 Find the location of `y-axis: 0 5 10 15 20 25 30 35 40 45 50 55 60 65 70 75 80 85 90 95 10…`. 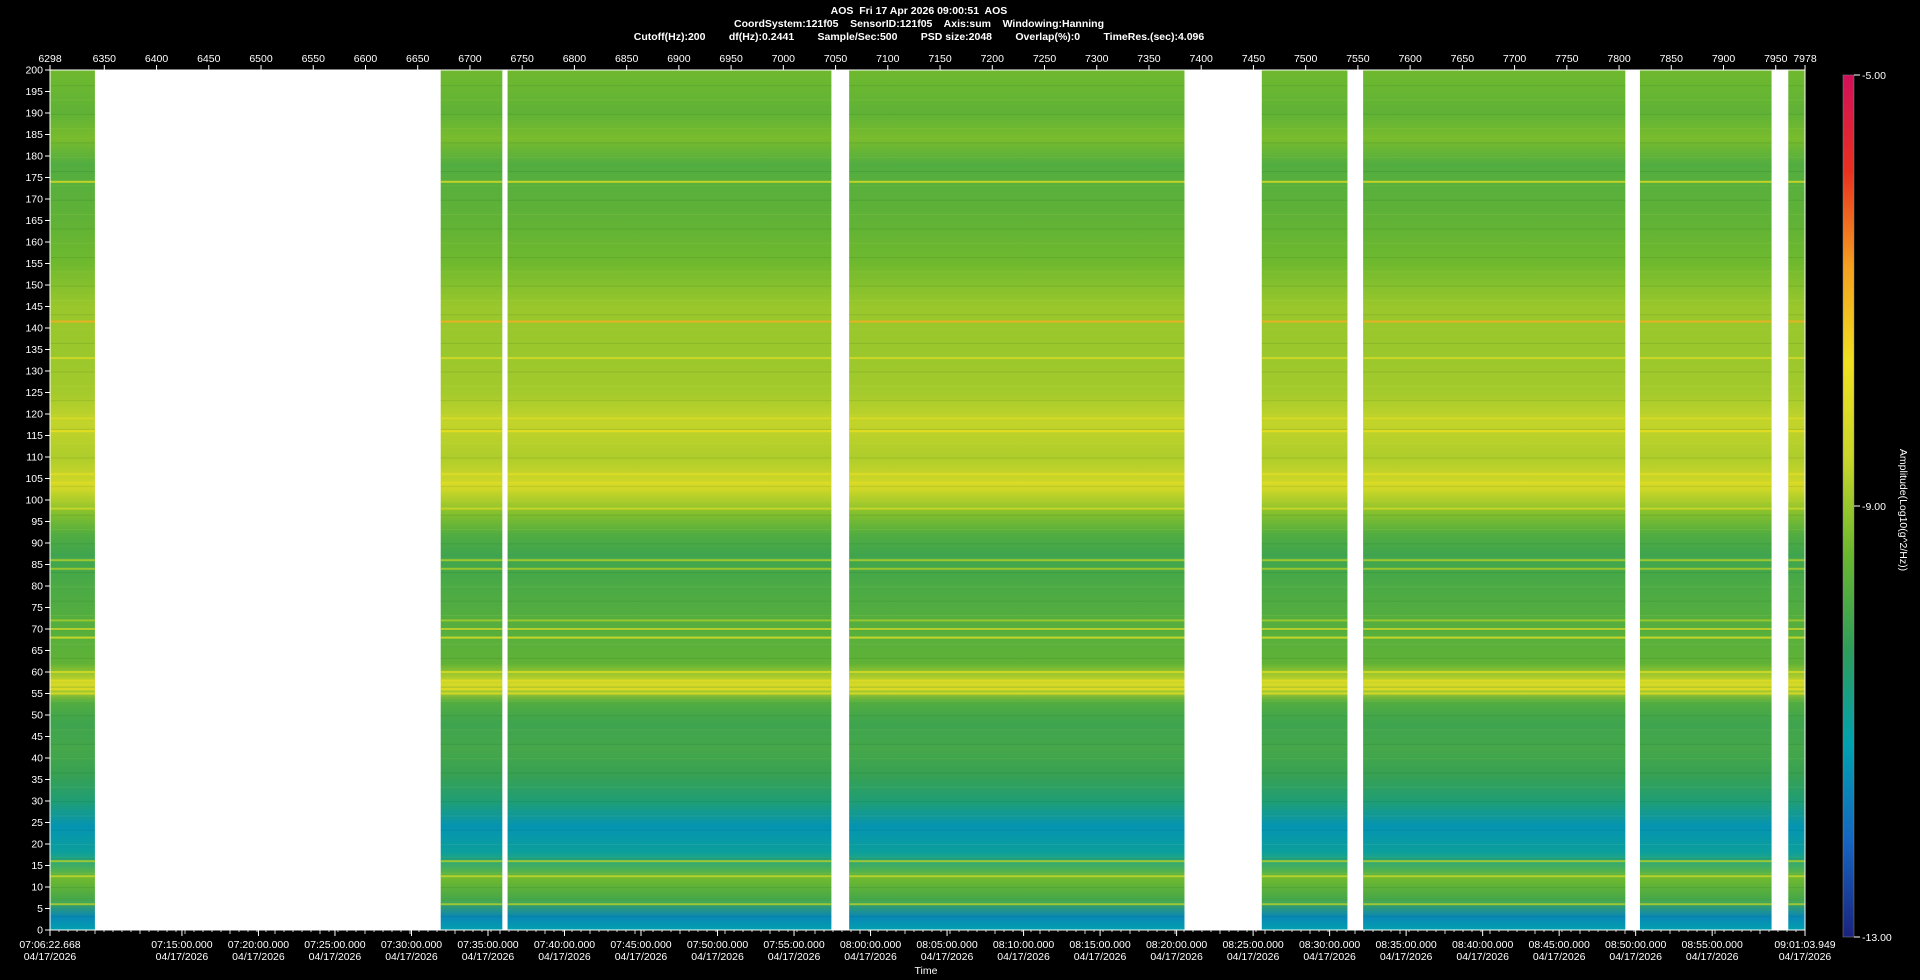

y-axis: 0 5 10 15 20 25 30 35 40 45 50 55 60 65 70 75 80 85 90 95 10… is located at coordinates (37, 501).